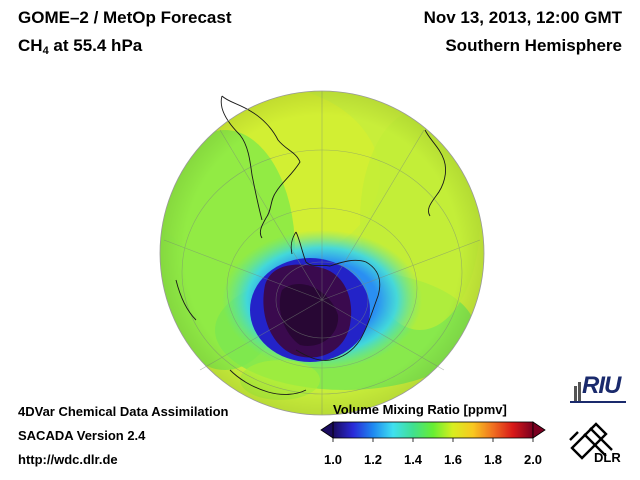 The image size is (640, 480). Describe the element at coordinates (68, 459) in the screenshot. I see `website-link: http://wdc.dlr.de` at that location.